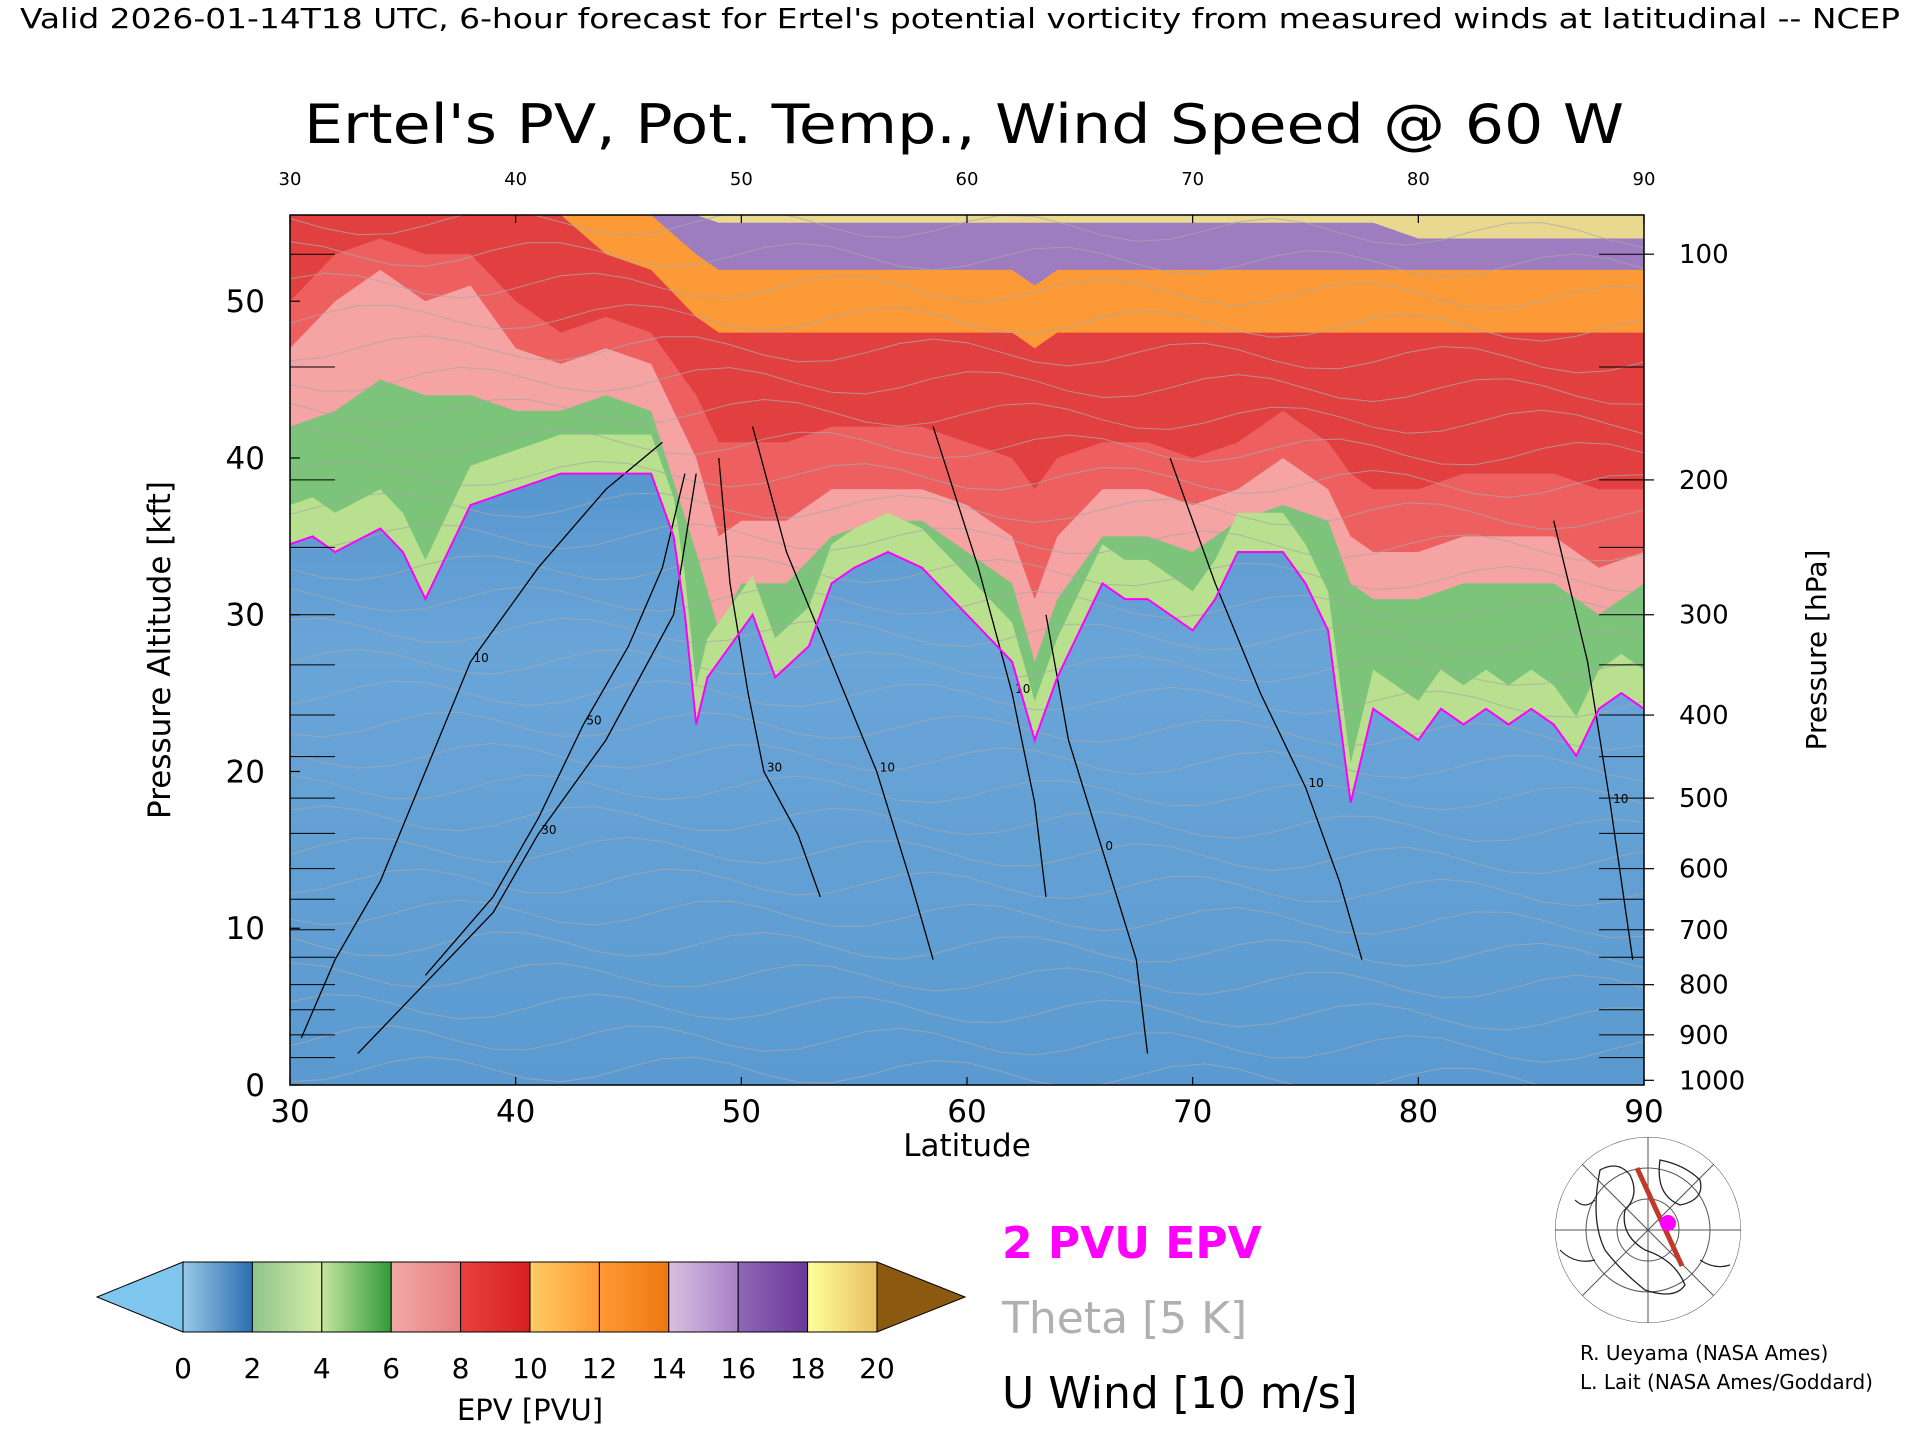 The image size is (1920, 1440). Describe the element at coordinates (738, 1368) in the screenshot. I see `colorbar-tick-label: 16` at that location.